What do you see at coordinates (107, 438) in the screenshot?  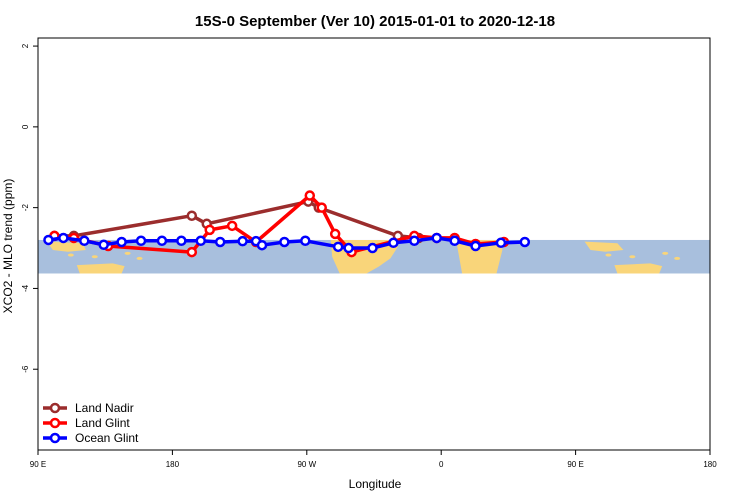 I see `legend-label: Ocean Glint` at bounding box center [107, 438].